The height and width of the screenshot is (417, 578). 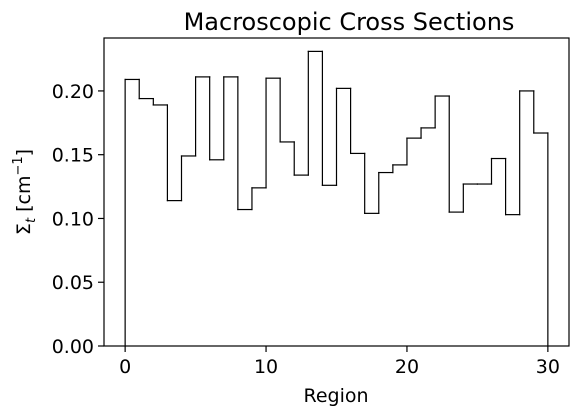 I want to click on y-tick-label: 0.05, so click(x=73, y=283).